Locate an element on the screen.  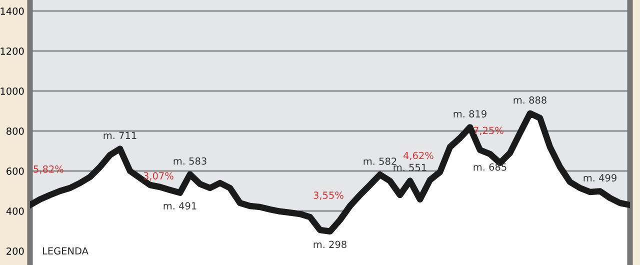
y-tick-label: 800 is located at coordinates (15, 131).